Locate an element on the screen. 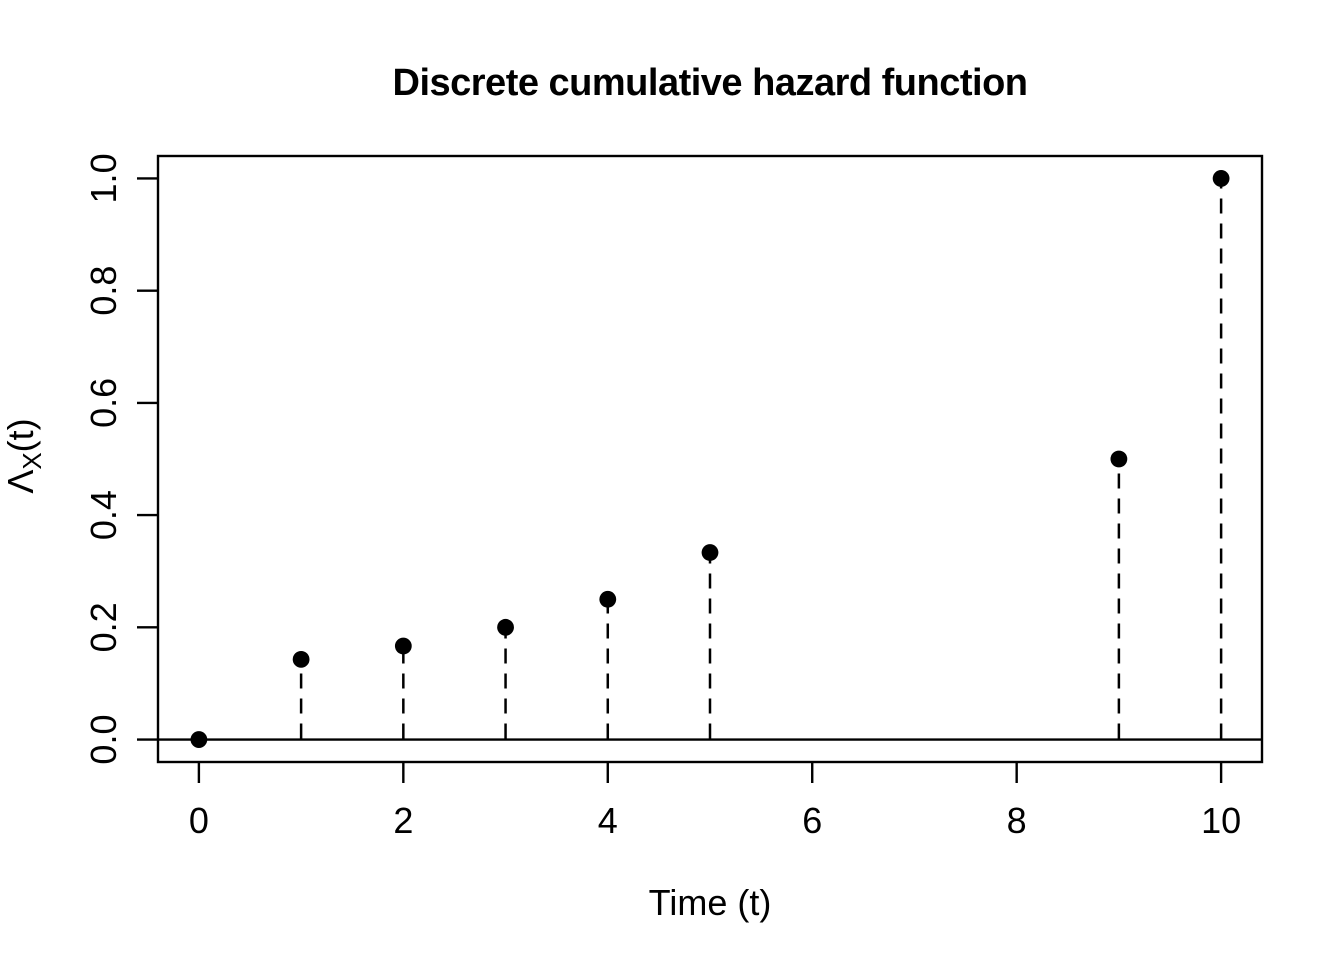 This screenshot has height=960, width=1344. x-axis-tick-label: 0 is located at coordinates (199, 820).